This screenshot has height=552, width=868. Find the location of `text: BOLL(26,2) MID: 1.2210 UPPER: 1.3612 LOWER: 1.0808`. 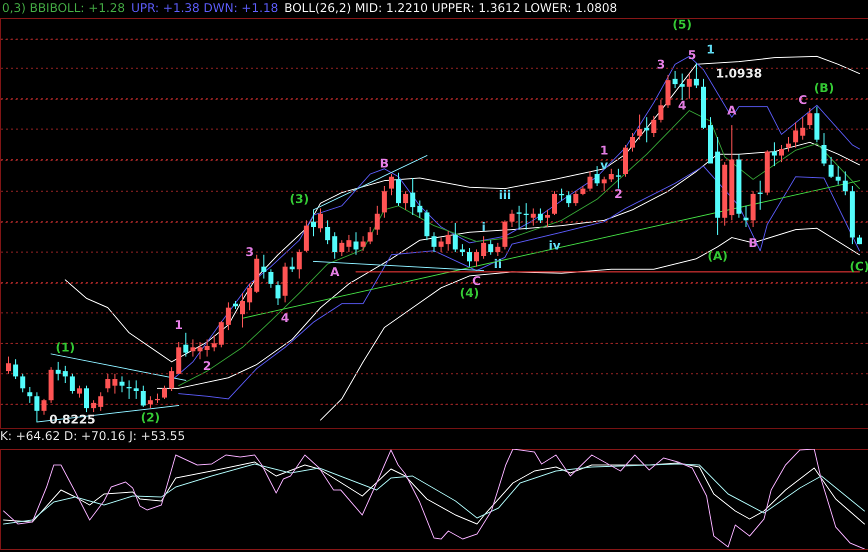

text: BOLL(26,2) MID: 1.2210 UPPER: 1.3612 LOWER: 1.0808 is located at coordinates (451, 8).